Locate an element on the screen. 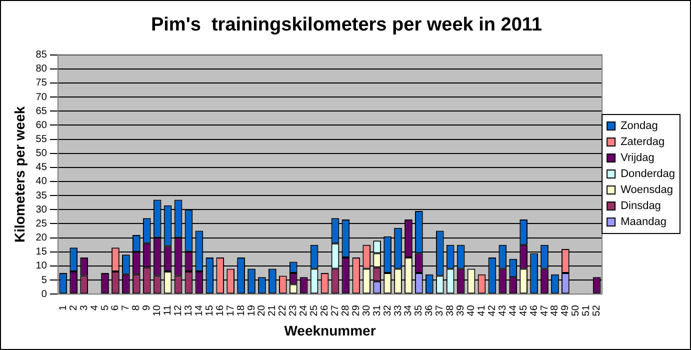 The height and width of the screenshot is (350, 691). x-tick-label: 25 is located at coordinates (314, 310).